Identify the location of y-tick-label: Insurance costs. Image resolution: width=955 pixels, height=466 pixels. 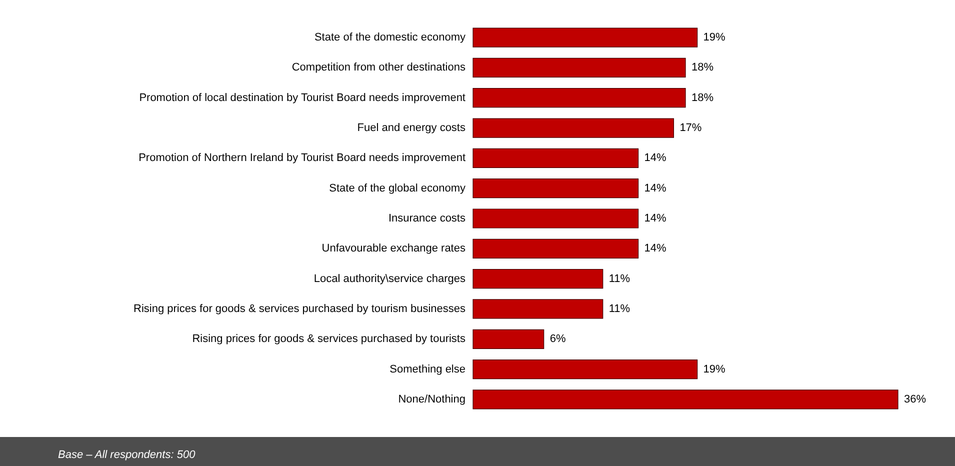
(427, 218).